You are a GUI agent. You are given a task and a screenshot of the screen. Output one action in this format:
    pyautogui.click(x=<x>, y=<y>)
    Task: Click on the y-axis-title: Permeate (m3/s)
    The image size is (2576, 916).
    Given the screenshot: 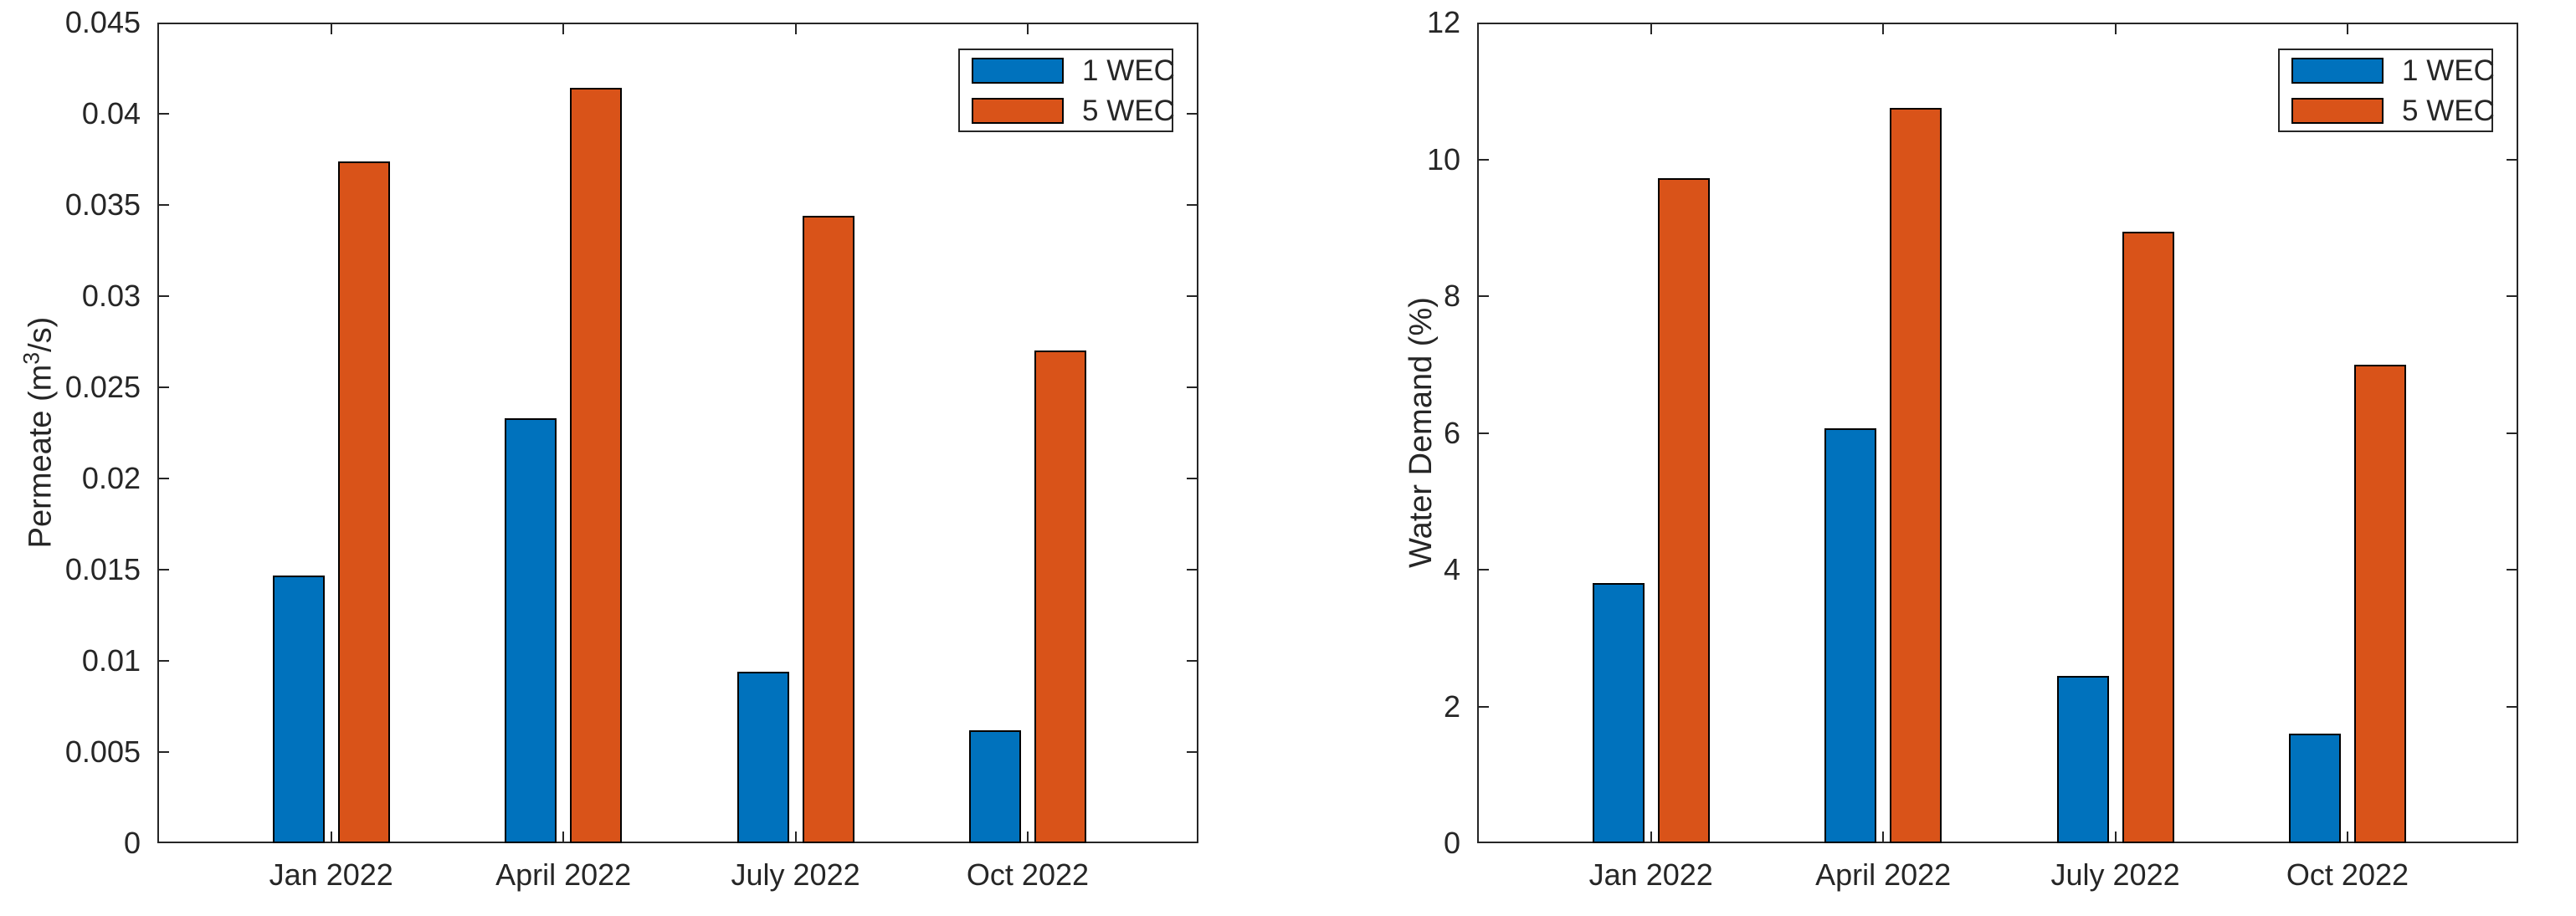 What is the action you would take?
    pyautogui.click(x=38, y=432)
    